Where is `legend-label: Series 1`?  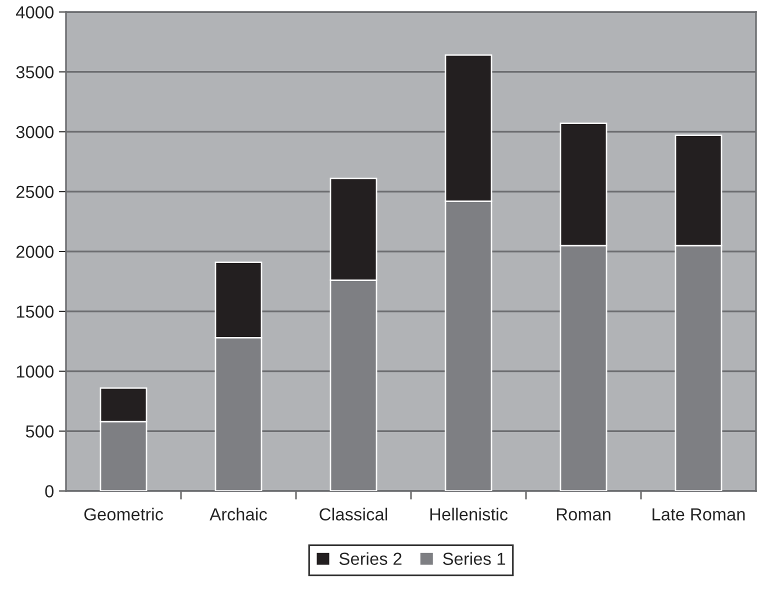
legend-label: Series 1 is located at coordinates (474, 558).